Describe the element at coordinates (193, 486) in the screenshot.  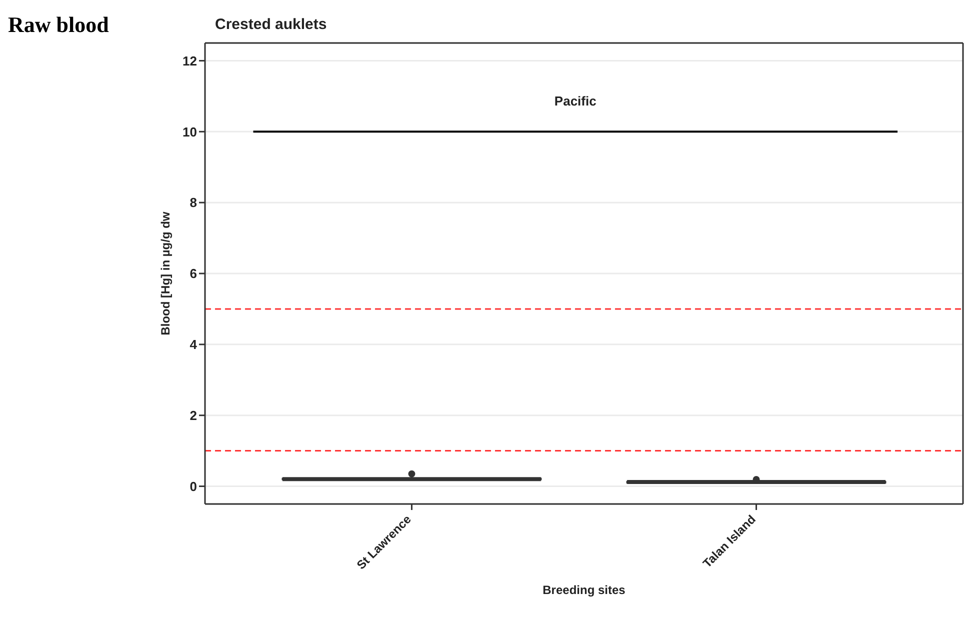
I see `y-tick-label: 0` at that location.